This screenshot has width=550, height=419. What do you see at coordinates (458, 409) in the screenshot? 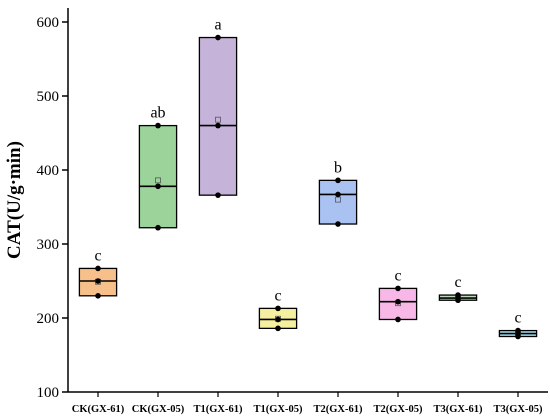
I see `x-tick-label: T3(GX-61)` at bounding box center [458, 409].